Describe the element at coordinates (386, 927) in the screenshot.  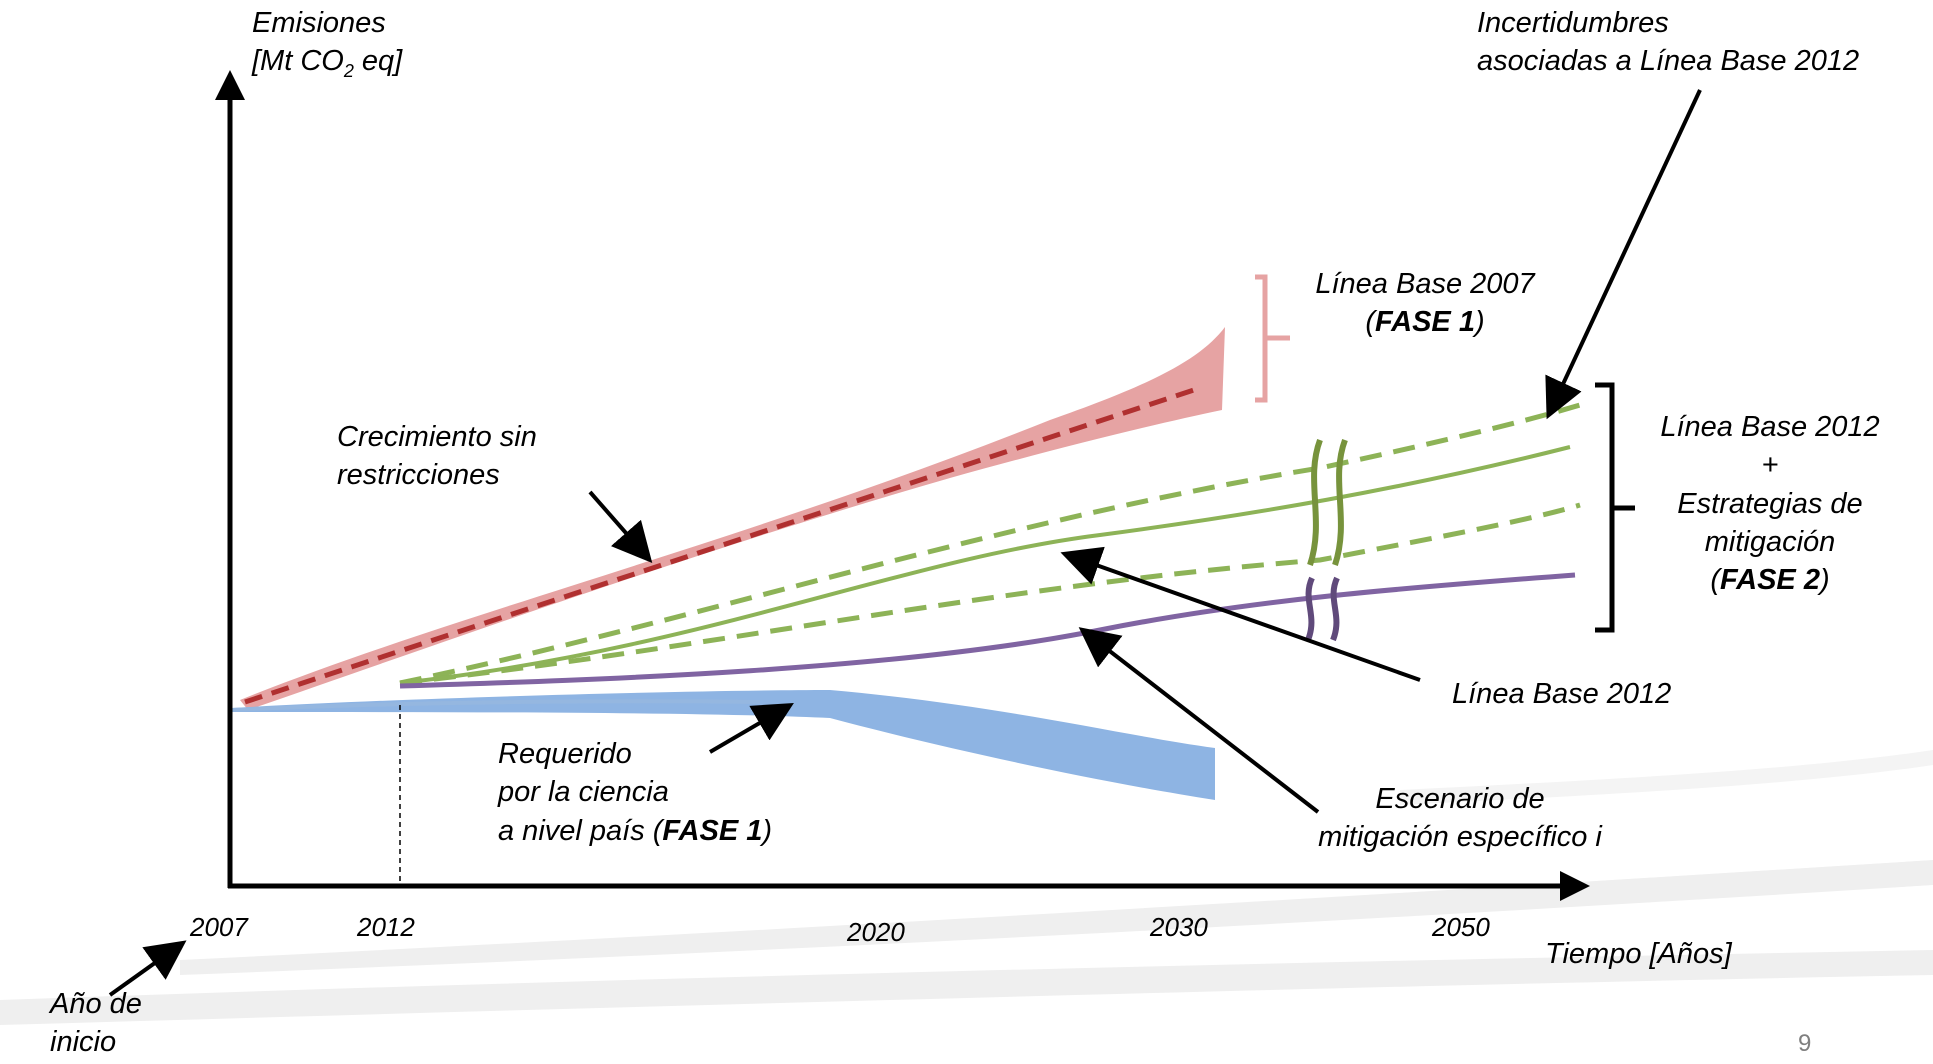
I see `tick-label: 2012` at that location.